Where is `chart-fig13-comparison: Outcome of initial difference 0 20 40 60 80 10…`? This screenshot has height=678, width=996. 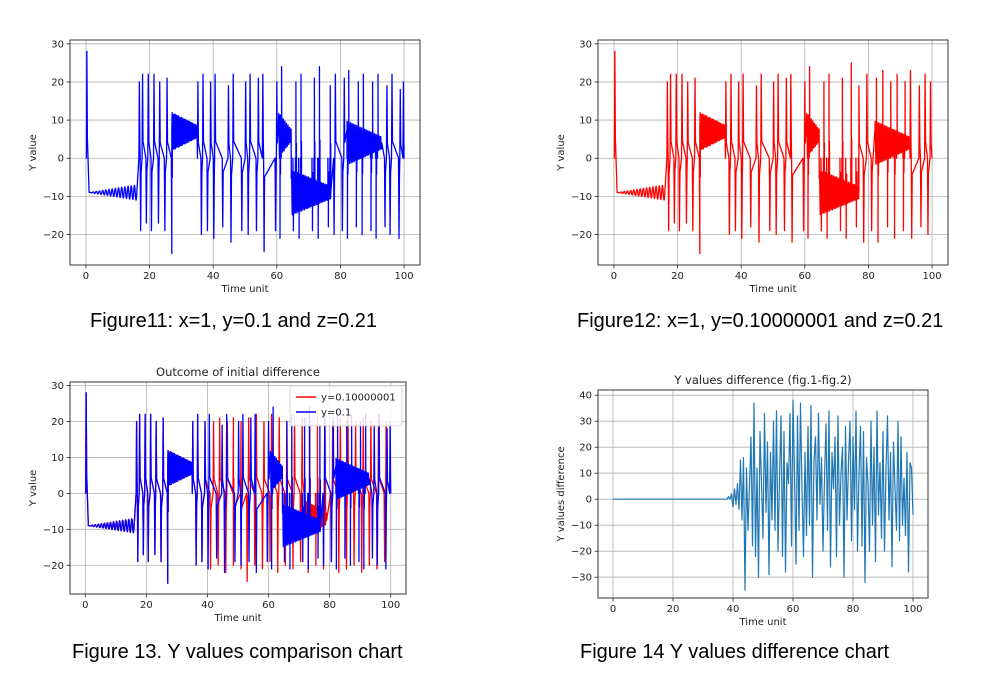
chart-fig13-comparison: Outcome of initial difference 0 20 40 60 80 10… is located at coordinates (217, 494).